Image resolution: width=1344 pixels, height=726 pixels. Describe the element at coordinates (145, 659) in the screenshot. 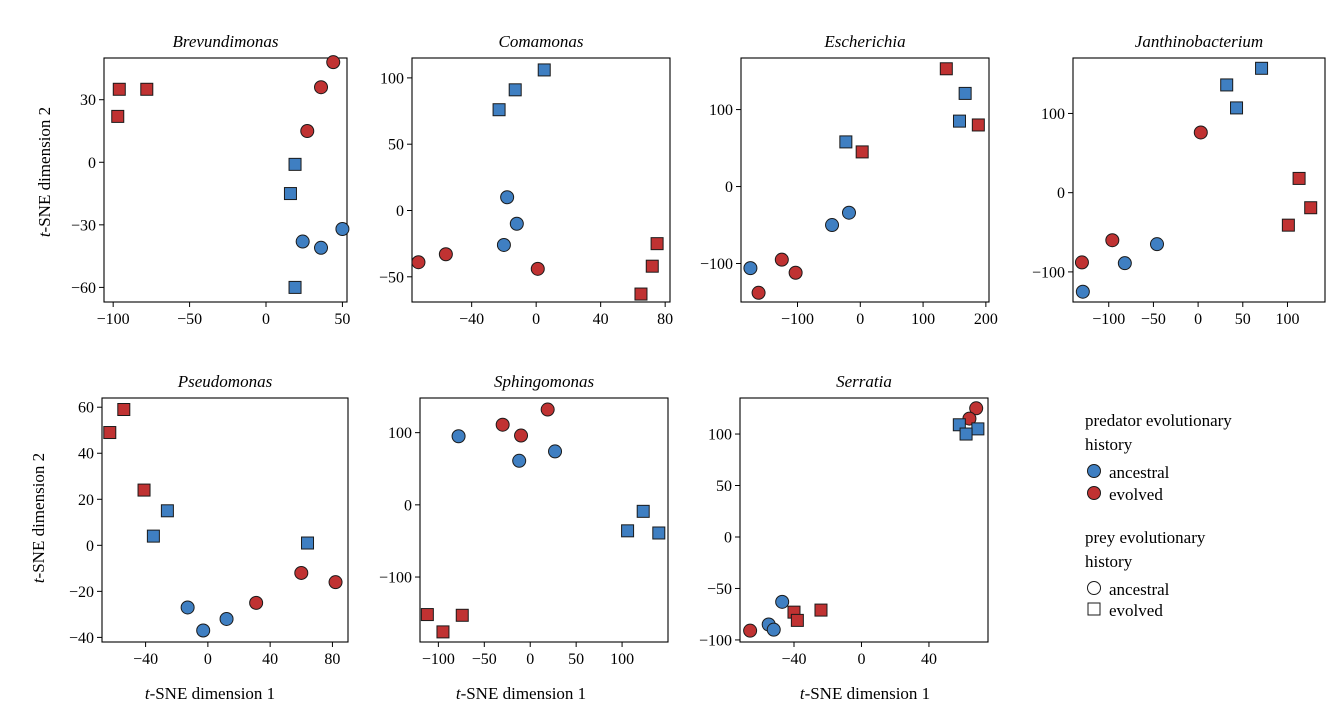

I see `x-tick-label: −40` at that location.